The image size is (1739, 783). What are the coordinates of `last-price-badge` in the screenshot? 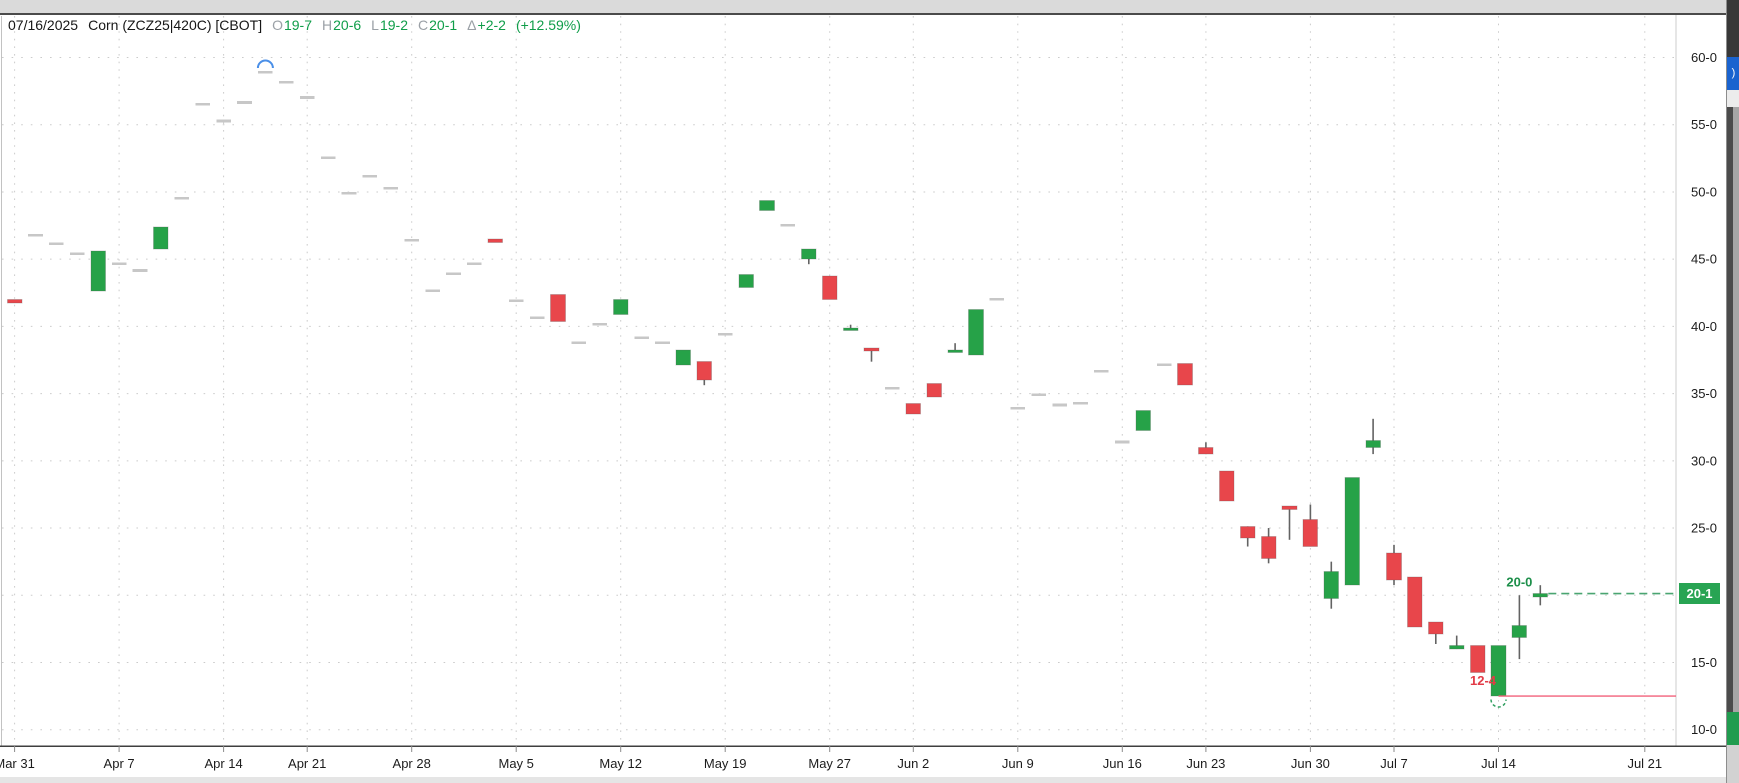 It's located at (1699, 594).